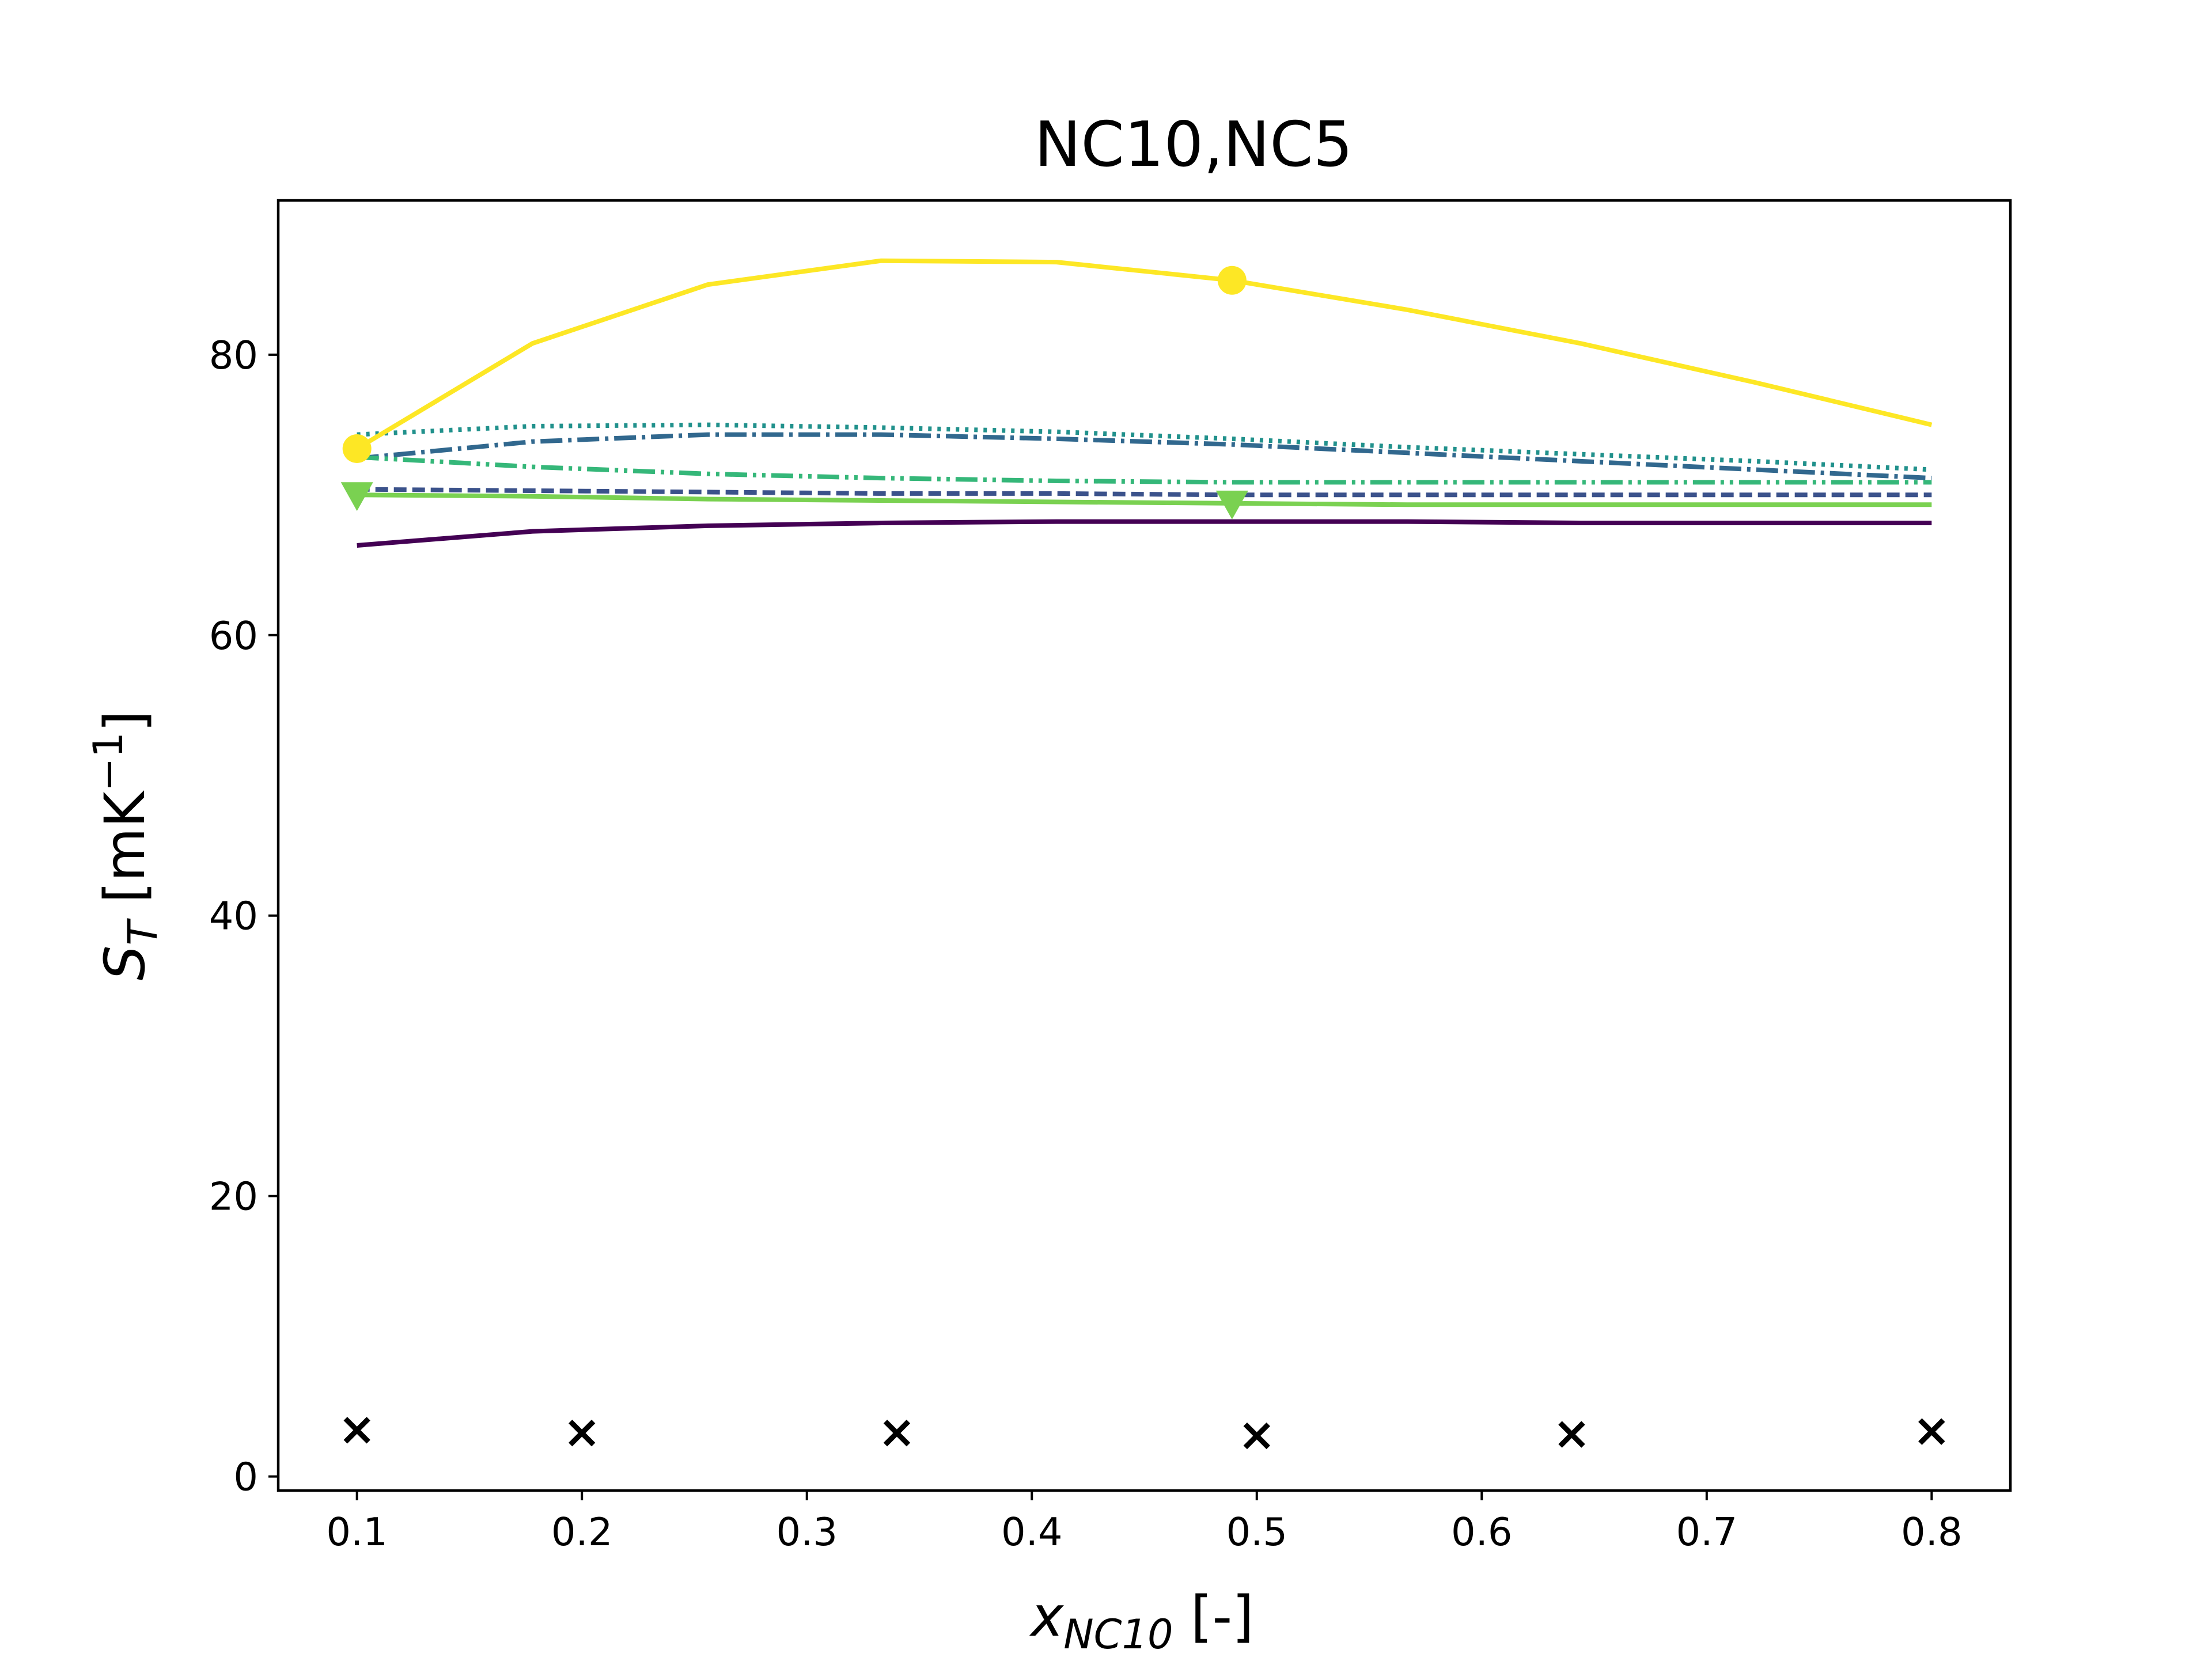 The height and width of the screenshot is (1661, 2212). What do you see at coordinates (1707, 1532) in the screenshot?
I see `x-tick-label: 0.7` at bounding box center [1707, 1532].